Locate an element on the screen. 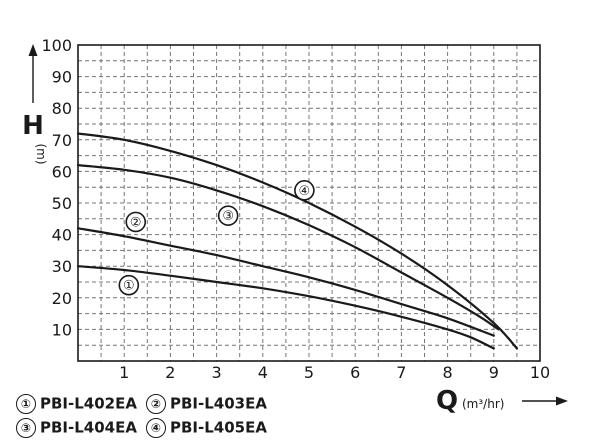 Image resolution: width=600 pixels, height=443 pixels. legend-label: PBI-L404EA is located at coordinates (88, 427).